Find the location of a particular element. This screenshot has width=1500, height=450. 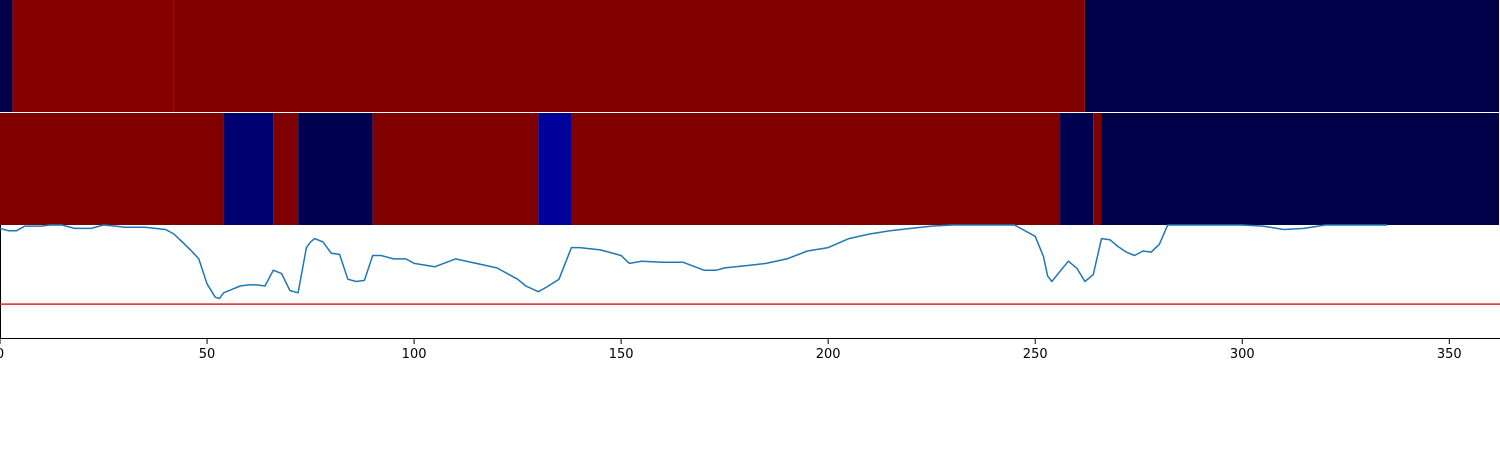

x-tick-label-200: 200 is located at coordinates (828, 354).